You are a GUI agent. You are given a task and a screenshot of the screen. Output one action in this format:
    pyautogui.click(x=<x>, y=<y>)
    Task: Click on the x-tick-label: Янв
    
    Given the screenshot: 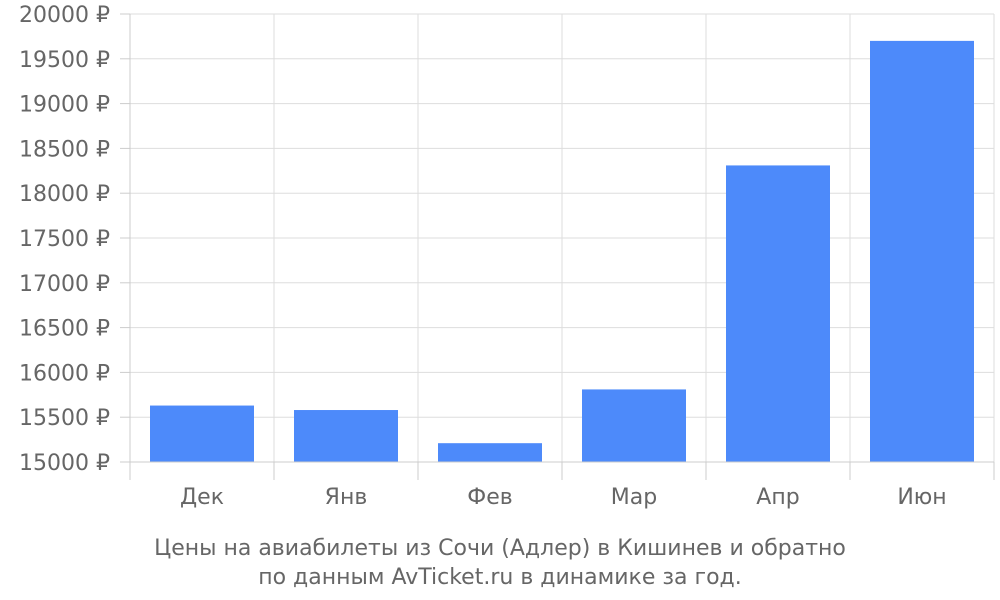 What is the action you would take?
    pyautogui.click(x=346, y=497)
    